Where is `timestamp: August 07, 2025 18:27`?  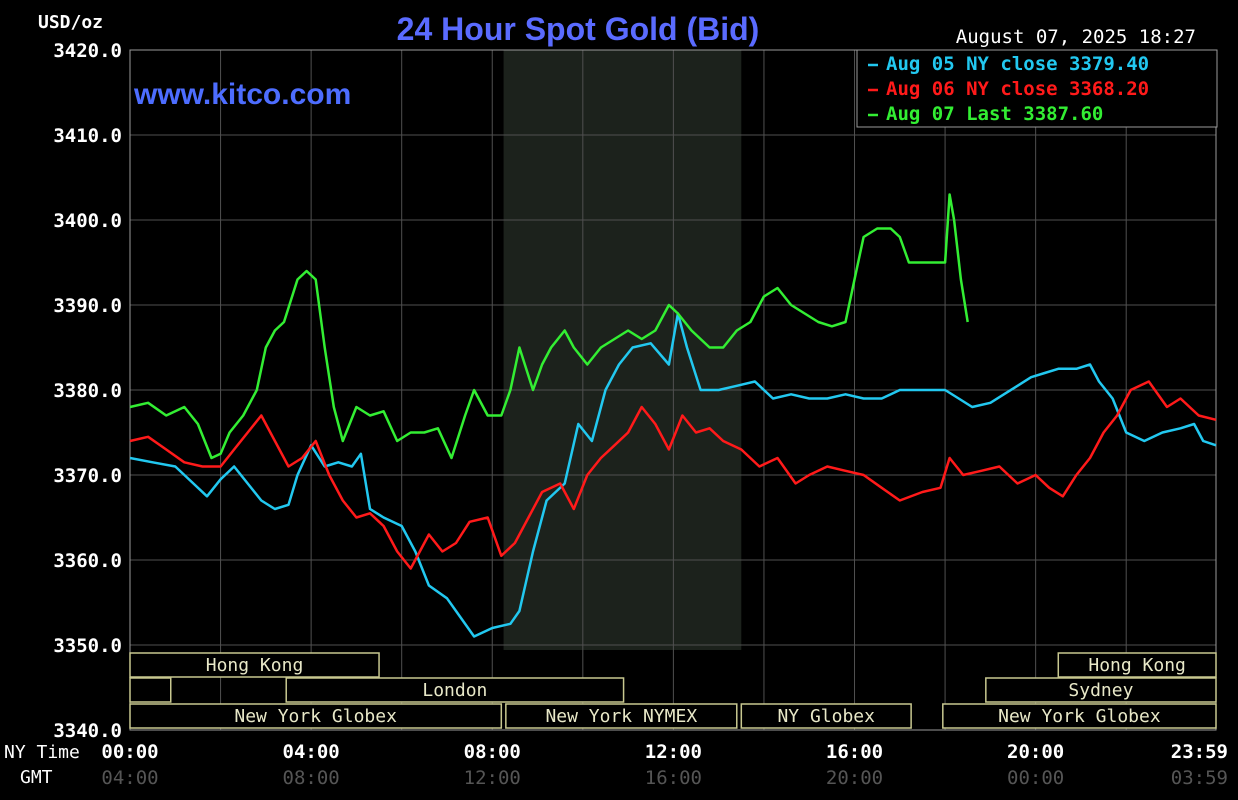 timestamp: August 07, 2025 18:27 is located at coordinates (1076, 37).